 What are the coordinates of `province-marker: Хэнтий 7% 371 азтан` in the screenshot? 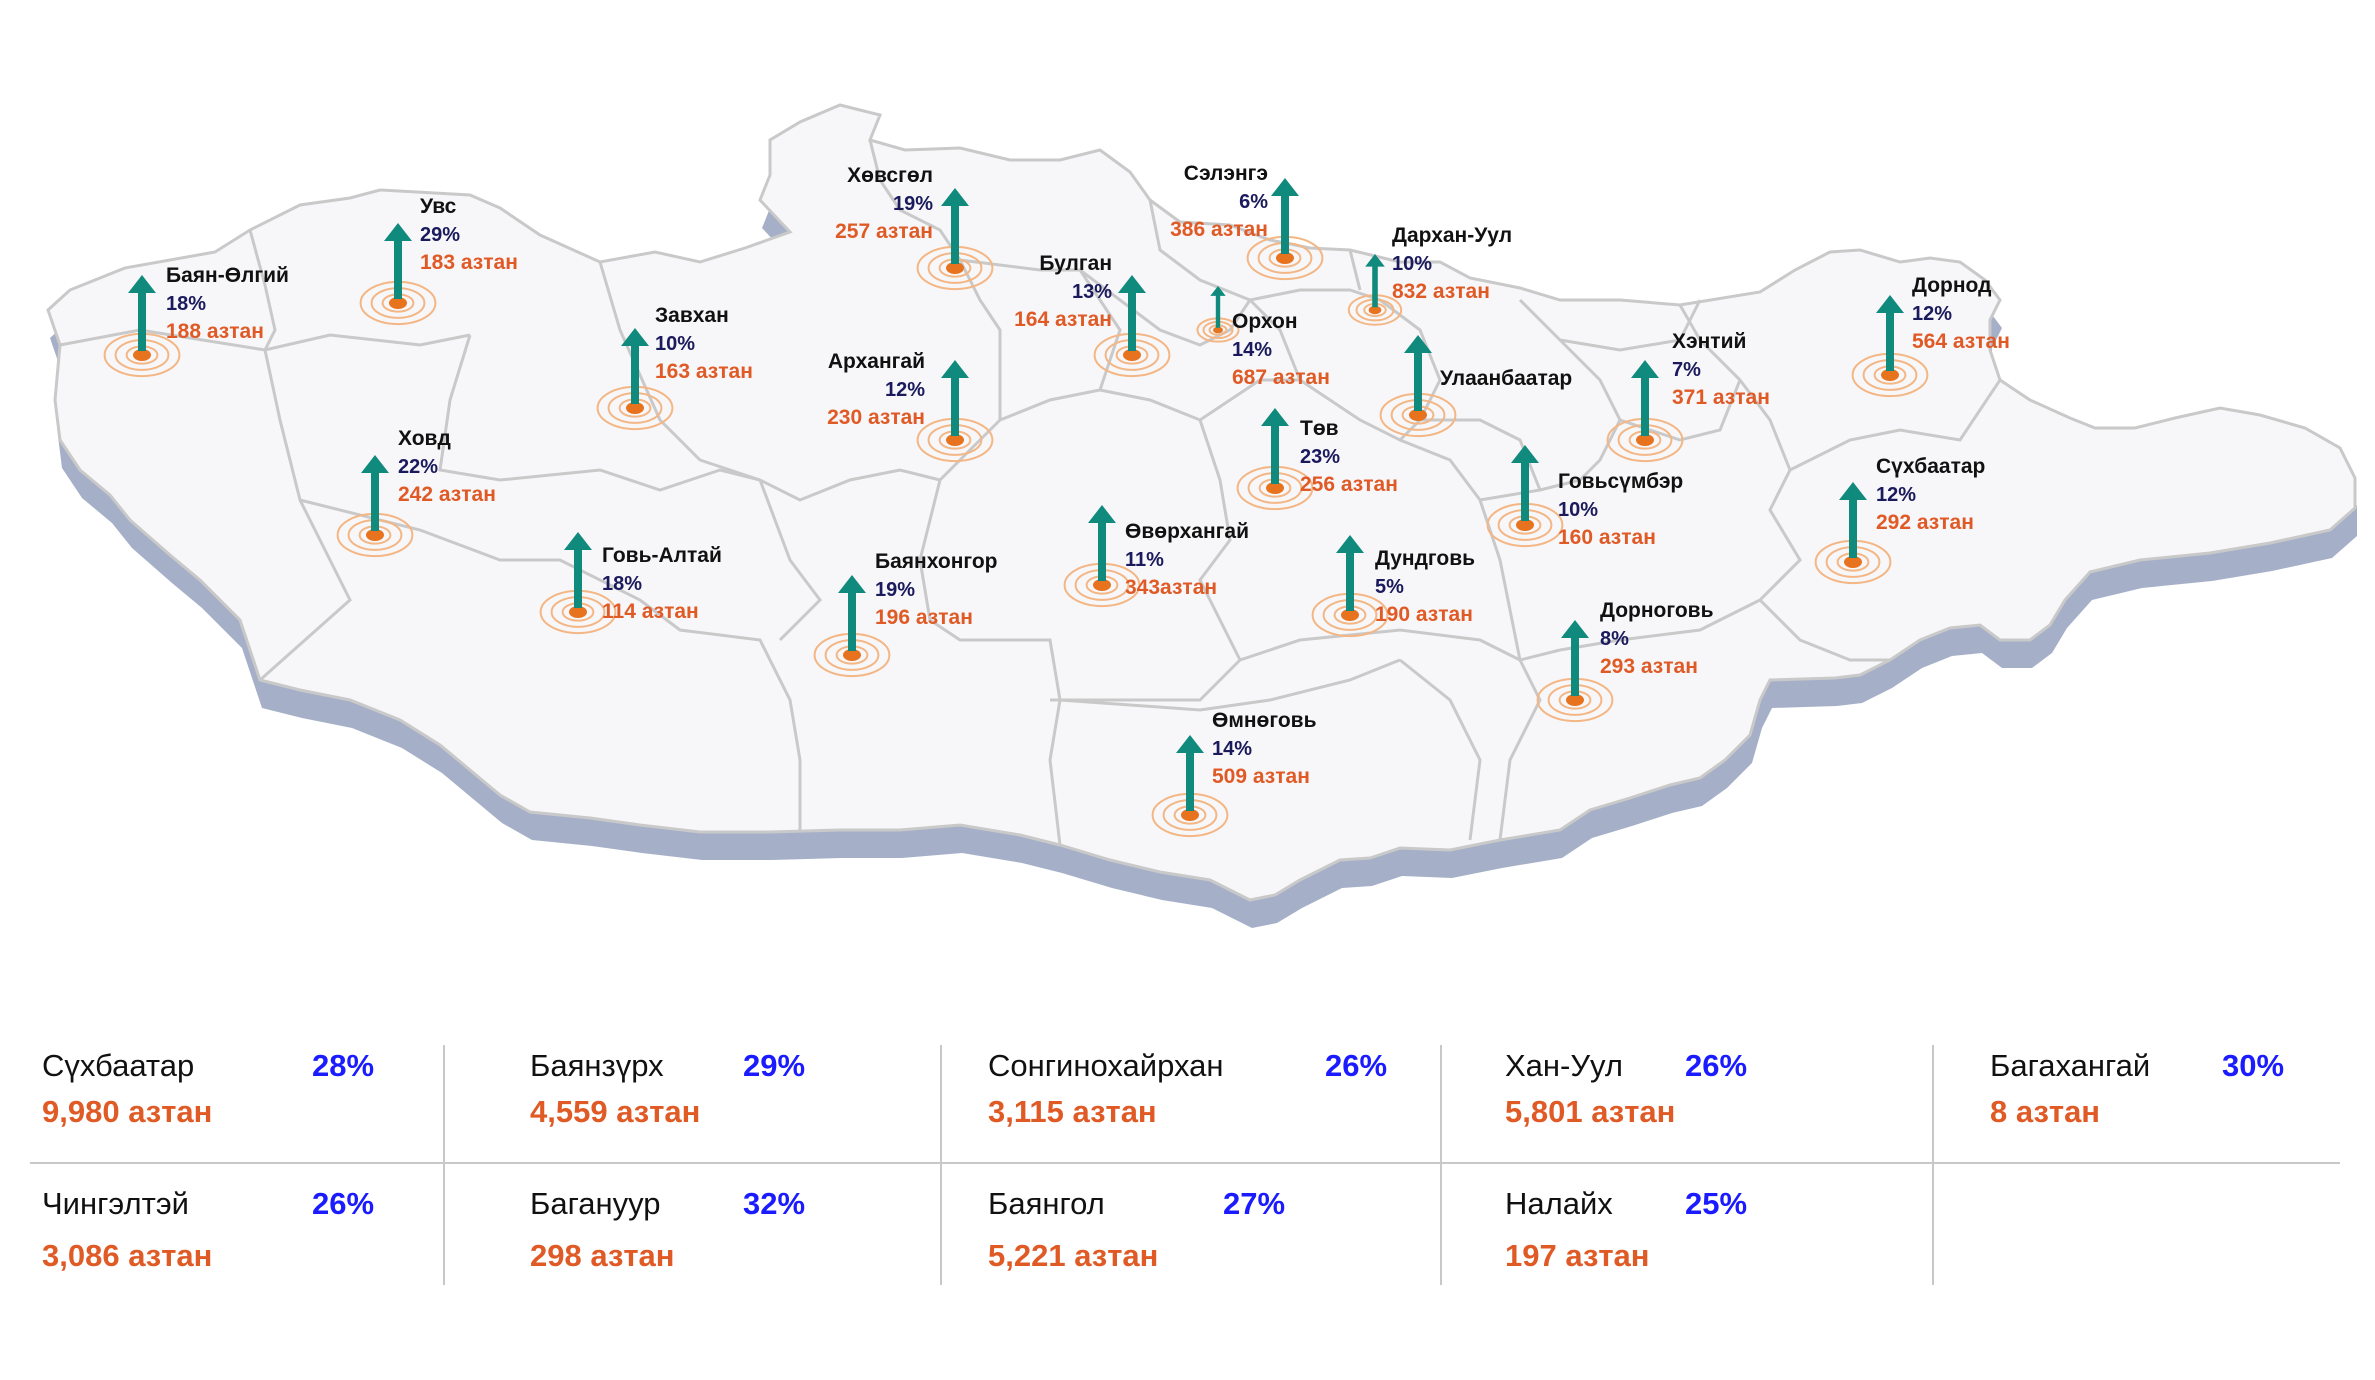 It's located at (1688, 396).